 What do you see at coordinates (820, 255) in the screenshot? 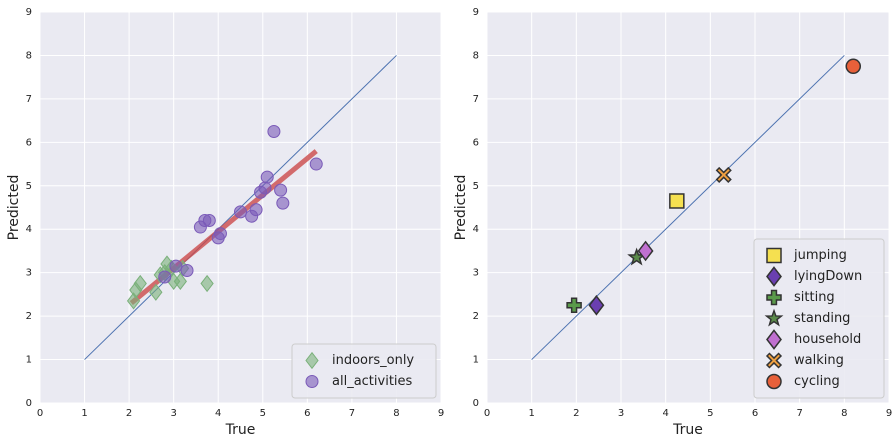
I see `legend-label: jumping` at bounding box center [820, 255].